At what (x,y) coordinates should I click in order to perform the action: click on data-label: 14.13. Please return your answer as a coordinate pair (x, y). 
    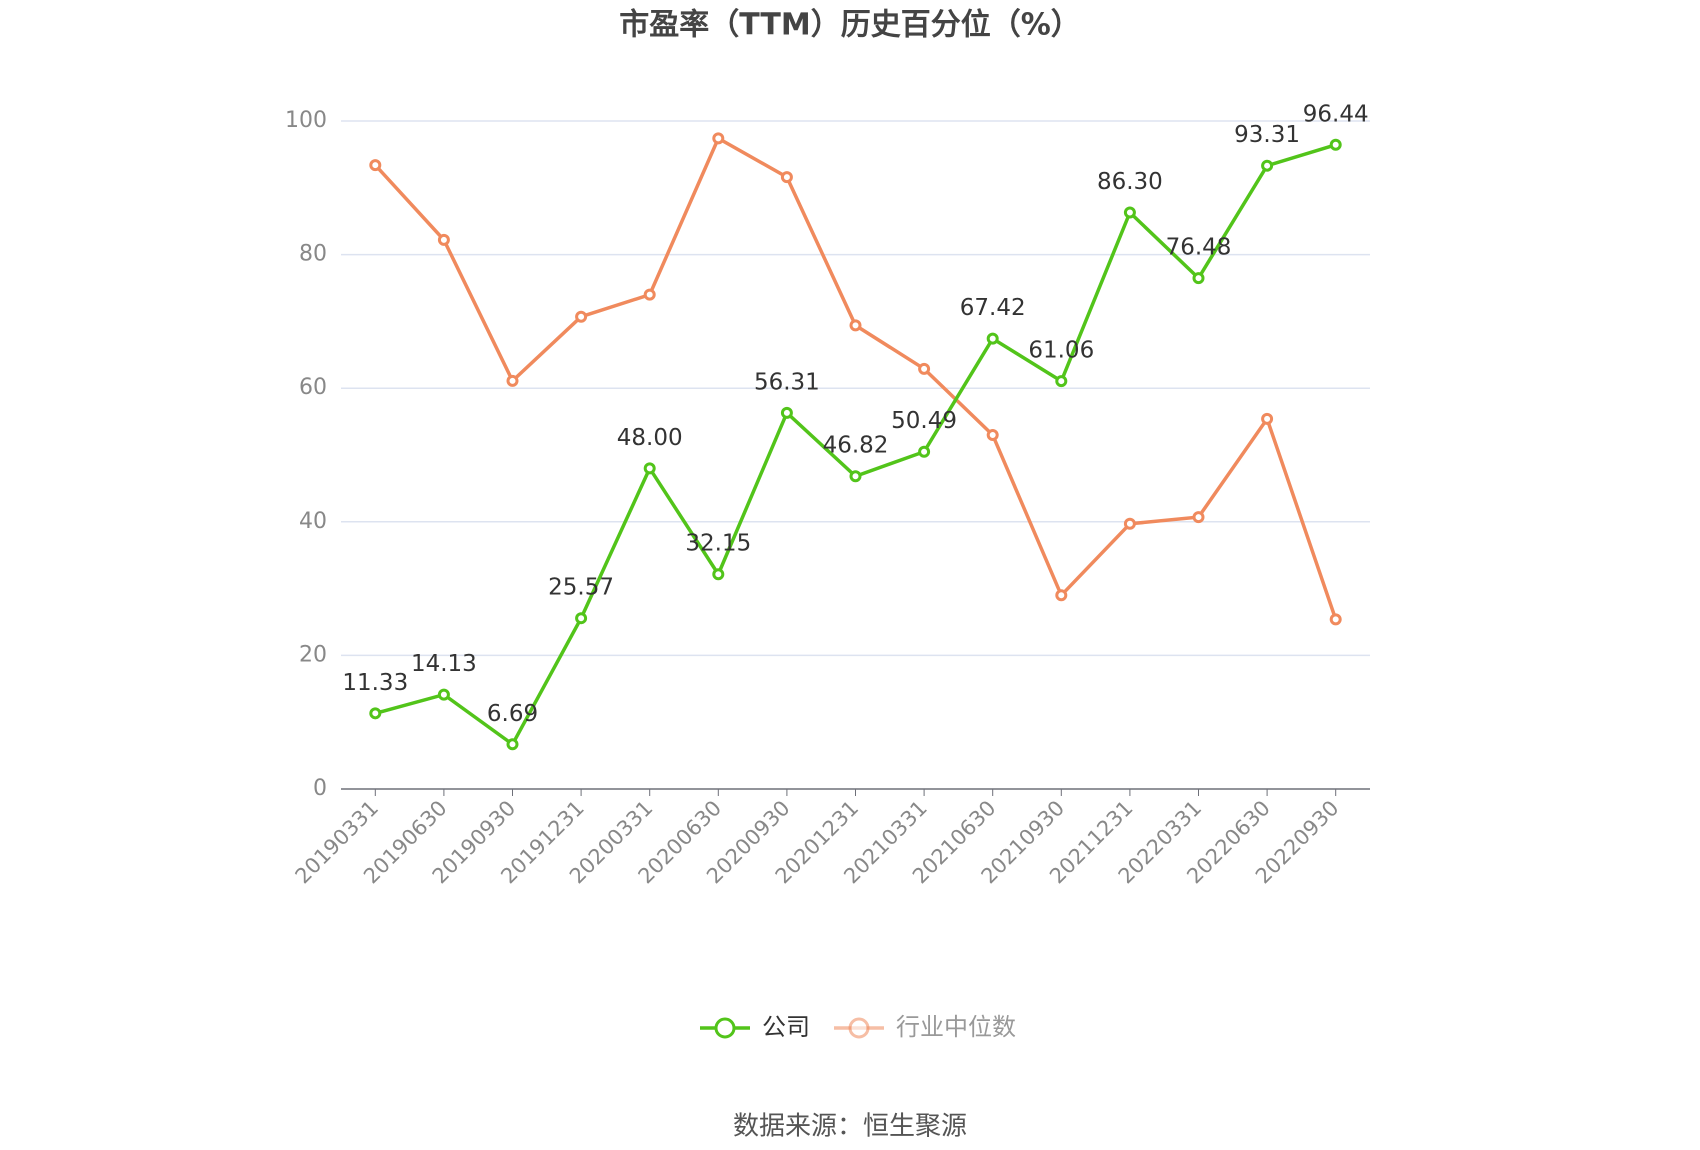
    Looking at the image, I should click on (444, 664).